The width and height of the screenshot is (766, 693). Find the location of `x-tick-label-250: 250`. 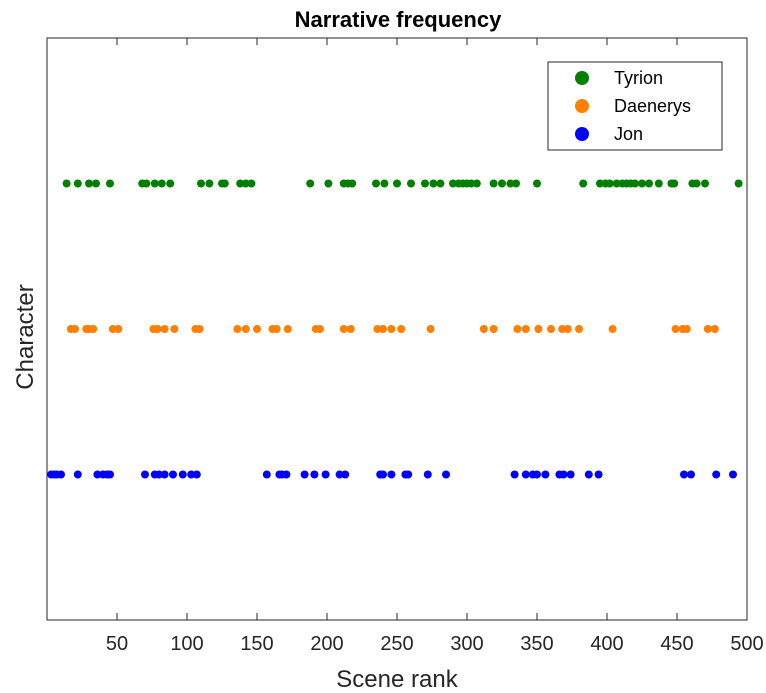

x-tick-label-250: 250 is located at coordinates (396, 644).